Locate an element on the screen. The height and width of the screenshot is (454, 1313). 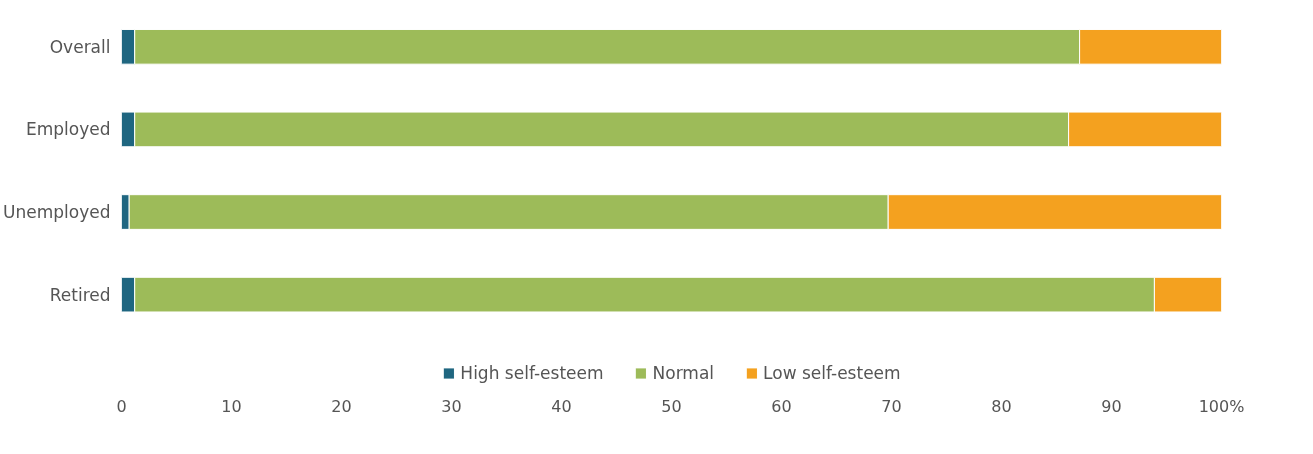
legend-label: Normal is located at coordinates (683, 373).